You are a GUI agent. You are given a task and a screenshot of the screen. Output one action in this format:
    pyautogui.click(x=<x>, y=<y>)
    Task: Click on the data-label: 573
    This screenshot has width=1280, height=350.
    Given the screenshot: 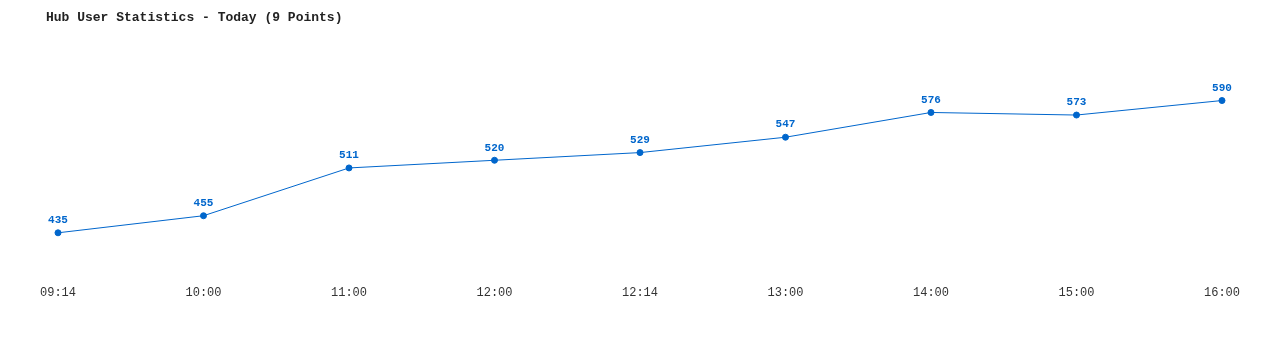 What is the action you would take?
    pyautogui.click(x=1076, y=102)
    